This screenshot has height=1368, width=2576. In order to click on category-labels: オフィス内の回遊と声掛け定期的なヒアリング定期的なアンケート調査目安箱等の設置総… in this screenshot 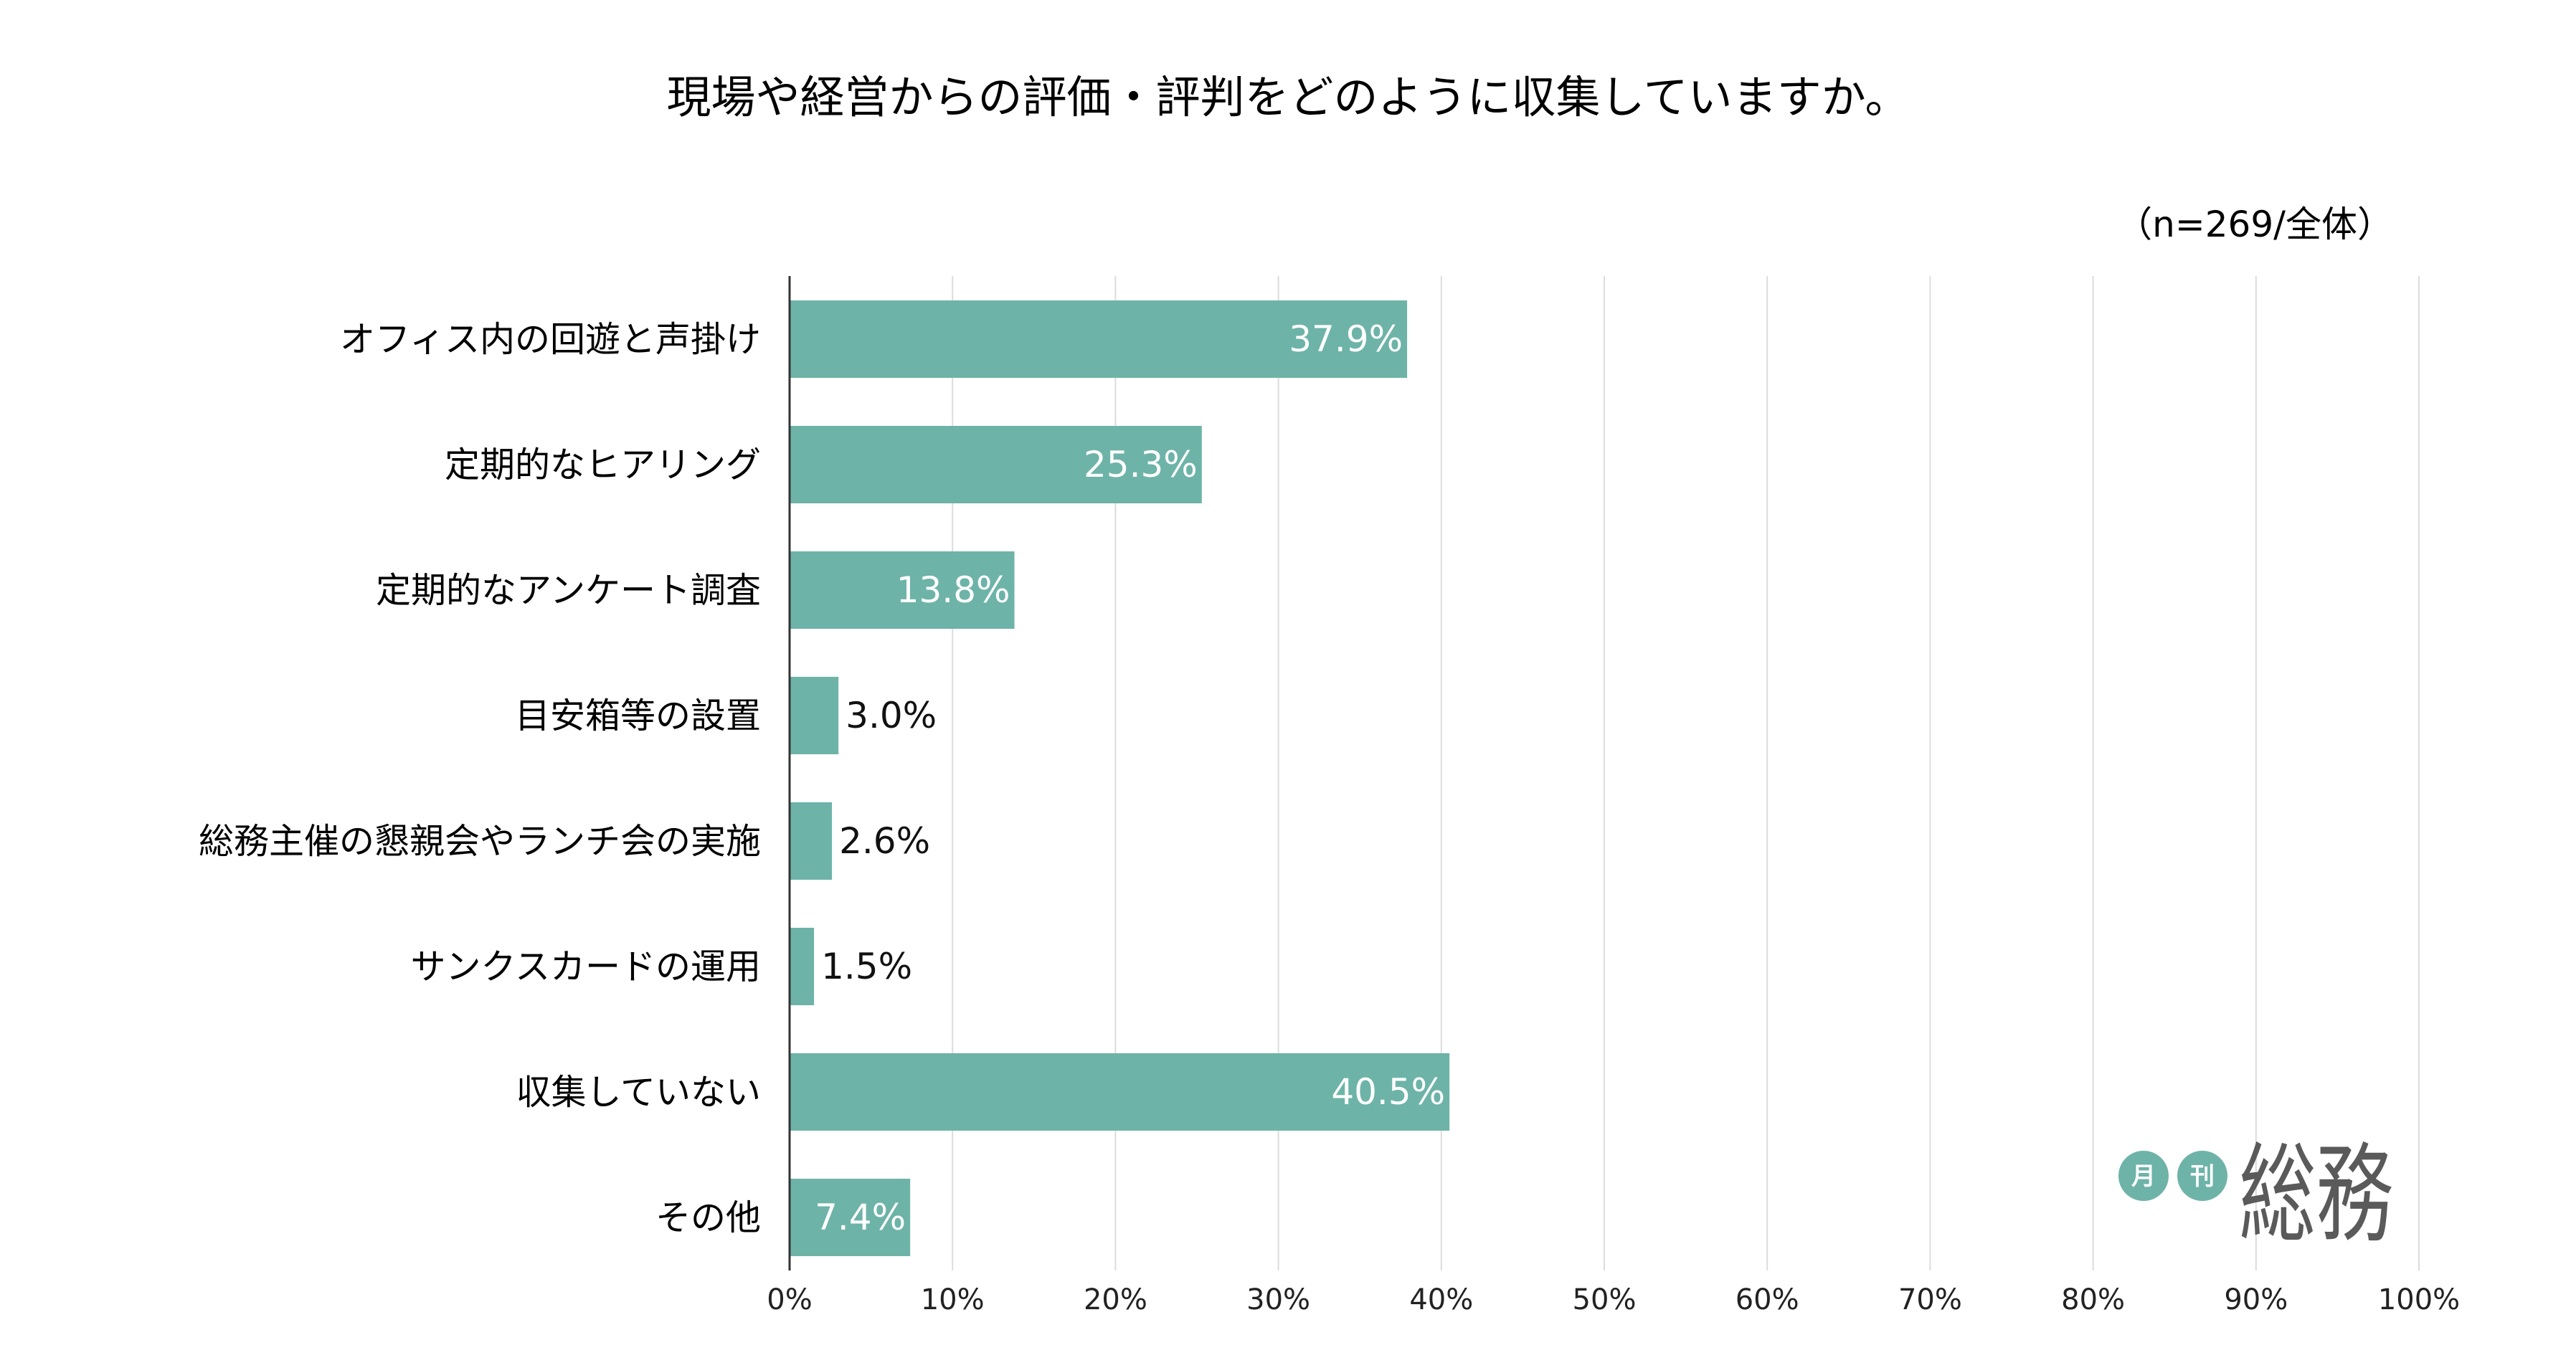, I will do `click(480, 778)`.